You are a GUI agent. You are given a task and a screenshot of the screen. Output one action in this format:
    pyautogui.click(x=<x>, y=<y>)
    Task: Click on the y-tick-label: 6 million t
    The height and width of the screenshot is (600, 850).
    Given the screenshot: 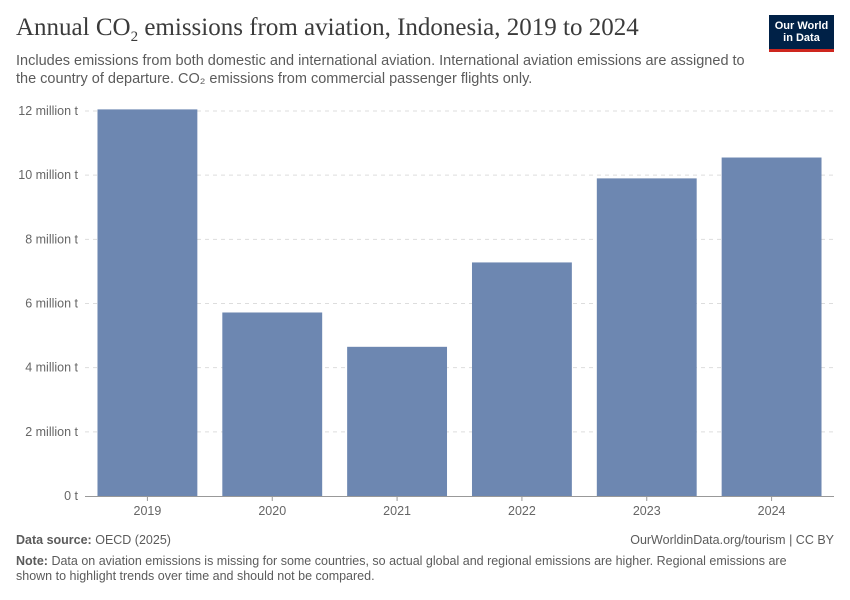 What is the action you would take?
    pyautogui.click(x=51, y=304)
    